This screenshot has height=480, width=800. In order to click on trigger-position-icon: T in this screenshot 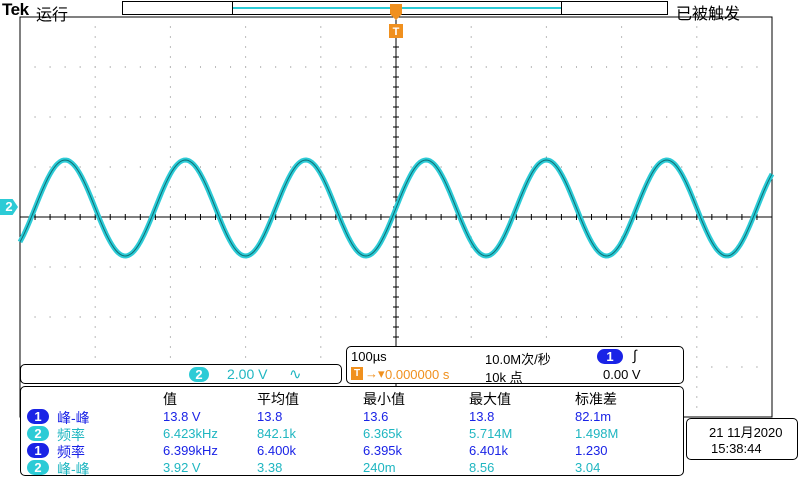, I will do `click(357, 373)`.